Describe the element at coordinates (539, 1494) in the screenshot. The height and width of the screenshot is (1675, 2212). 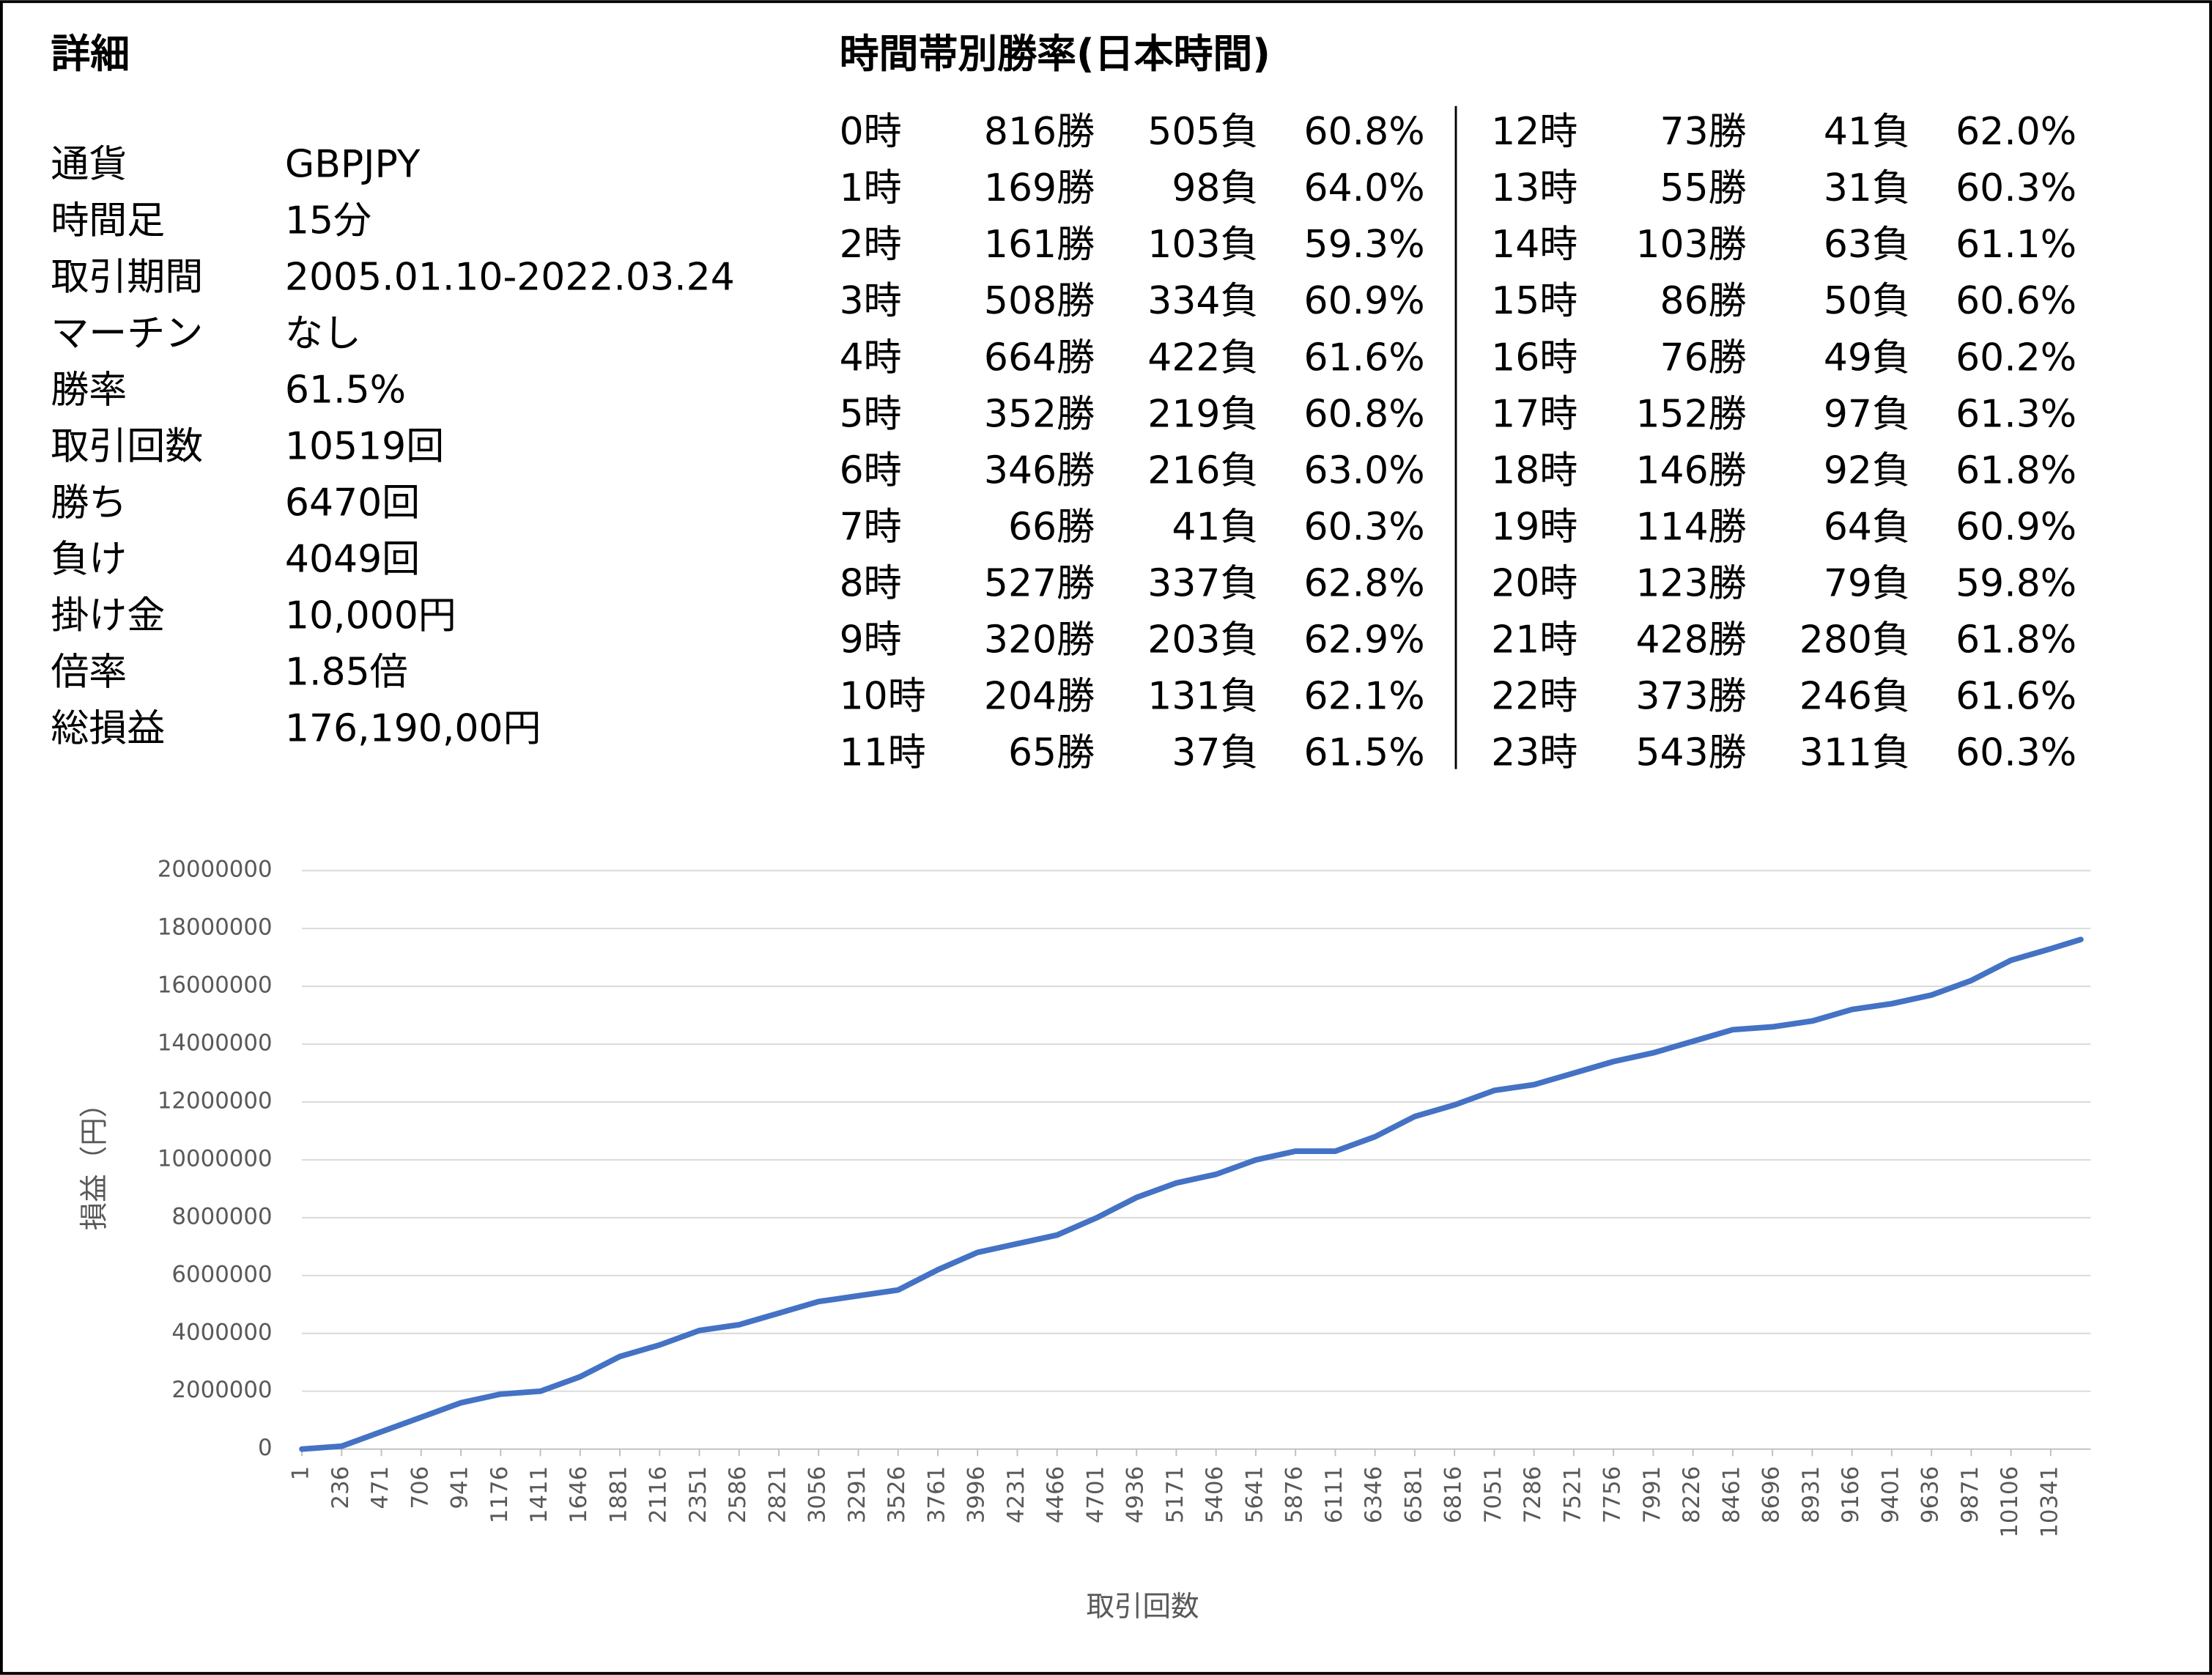
I see `x-tick-label: 1411` at that location.